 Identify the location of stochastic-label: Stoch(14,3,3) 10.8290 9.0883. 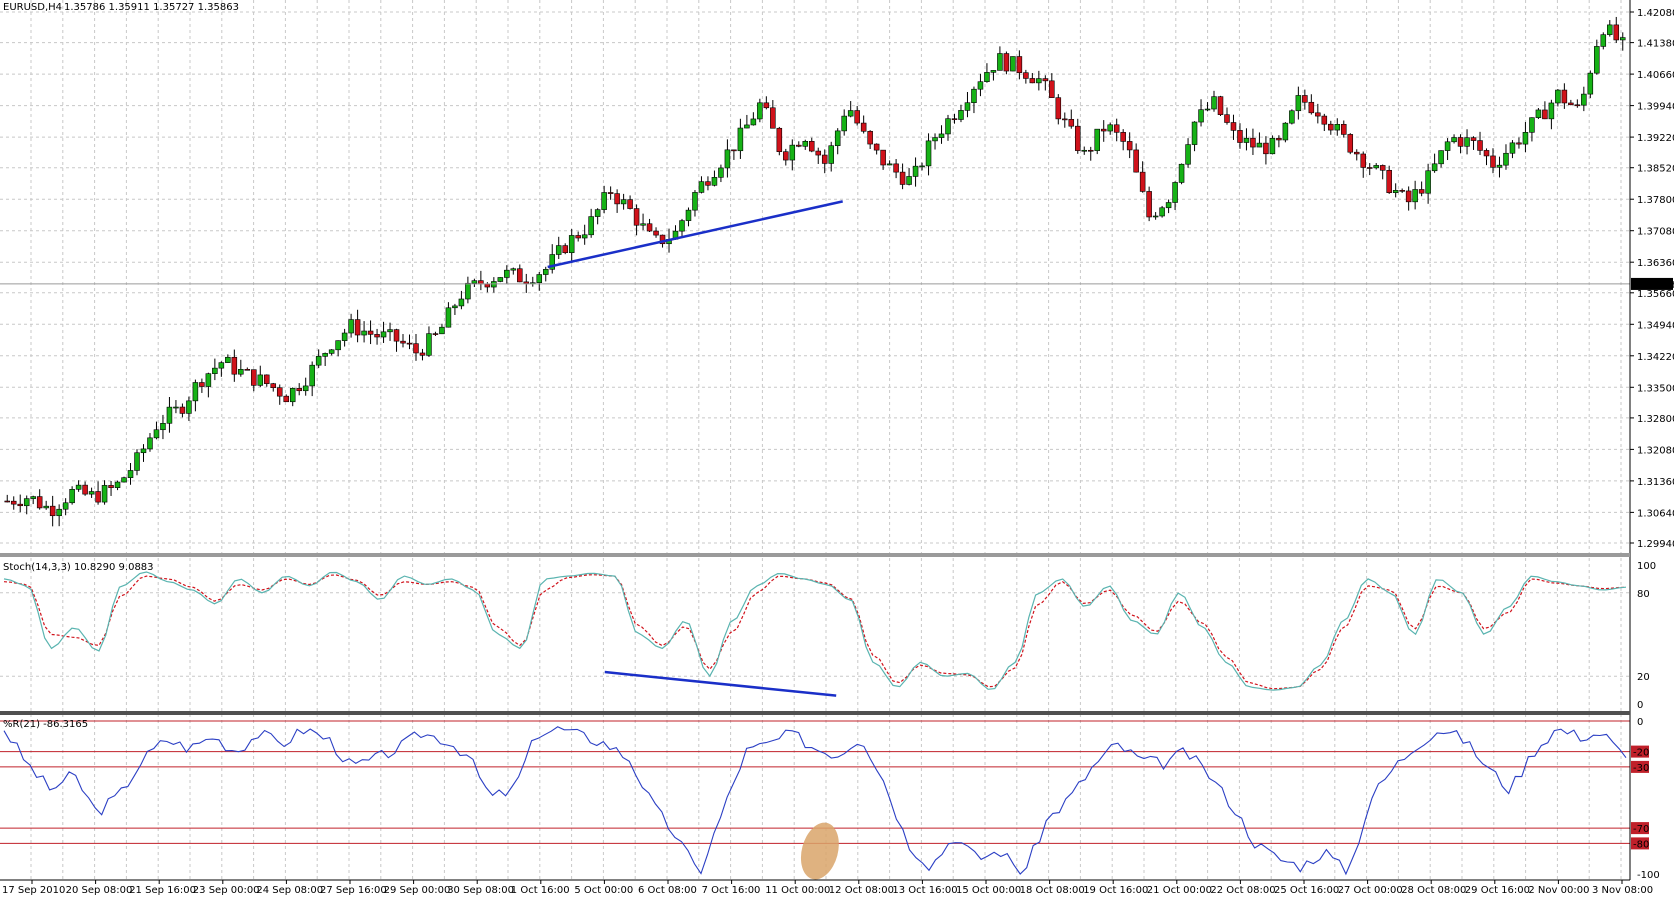
(78, 567).